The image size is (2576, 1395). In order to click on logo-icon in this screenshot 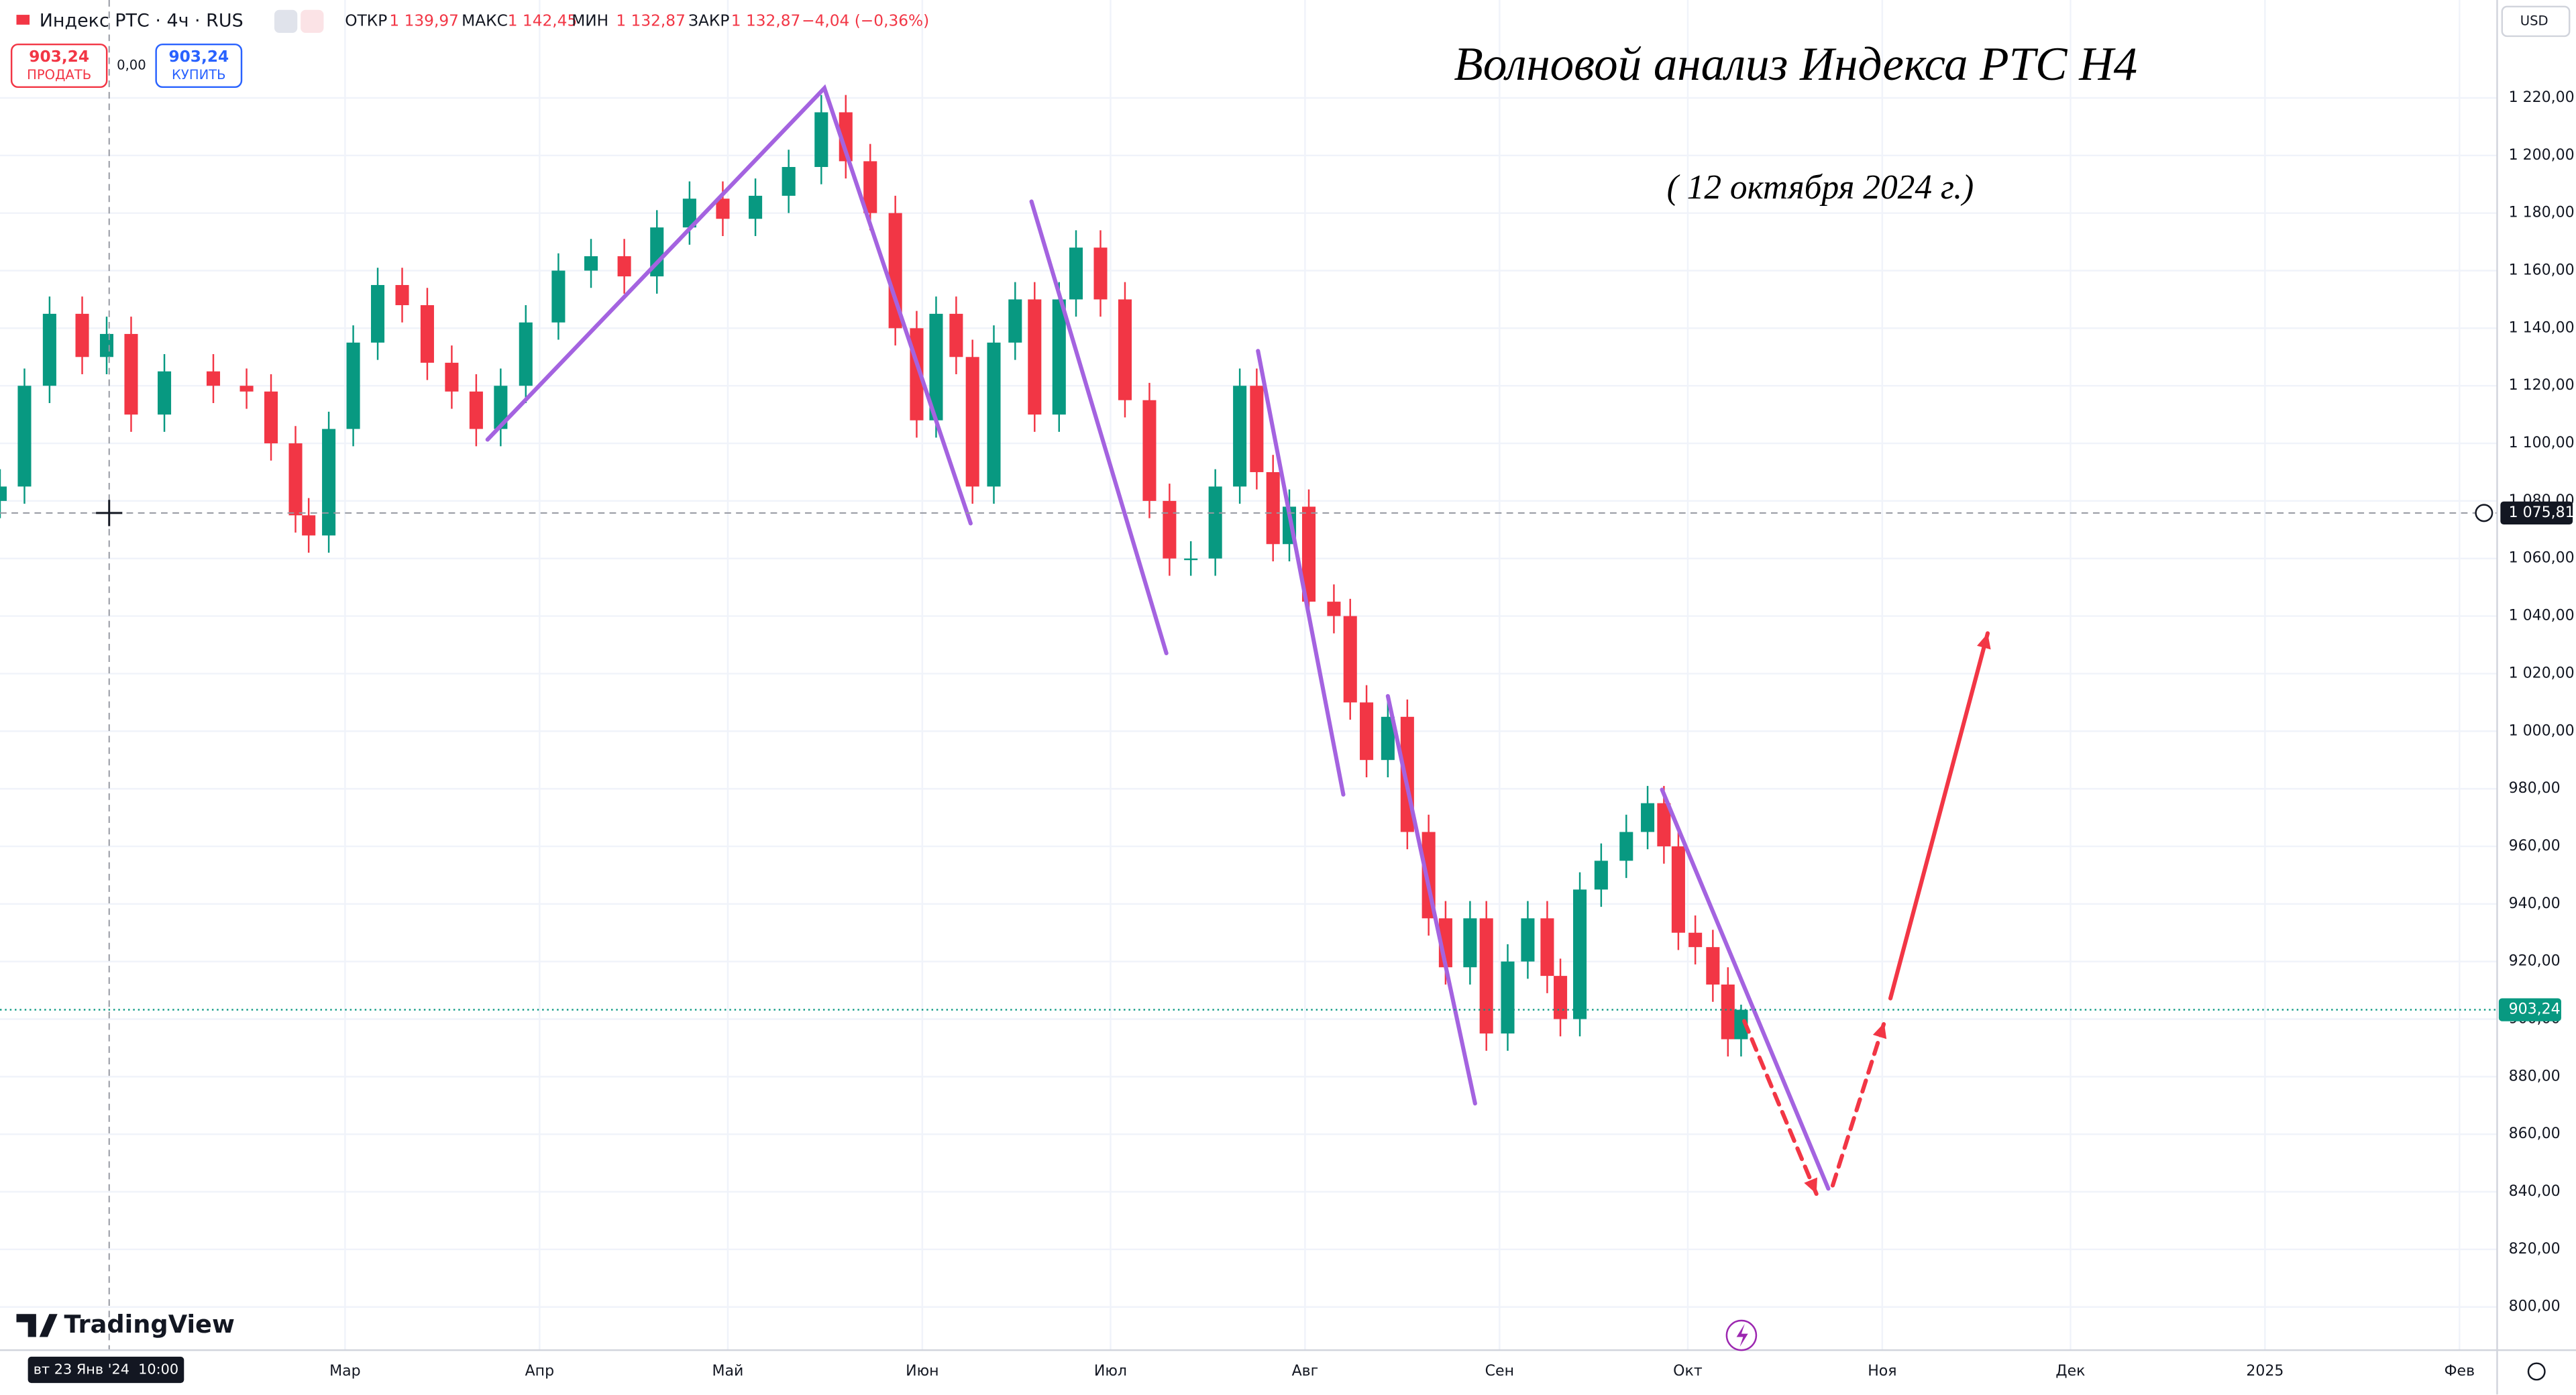, I will do `click(37, 1325)`.